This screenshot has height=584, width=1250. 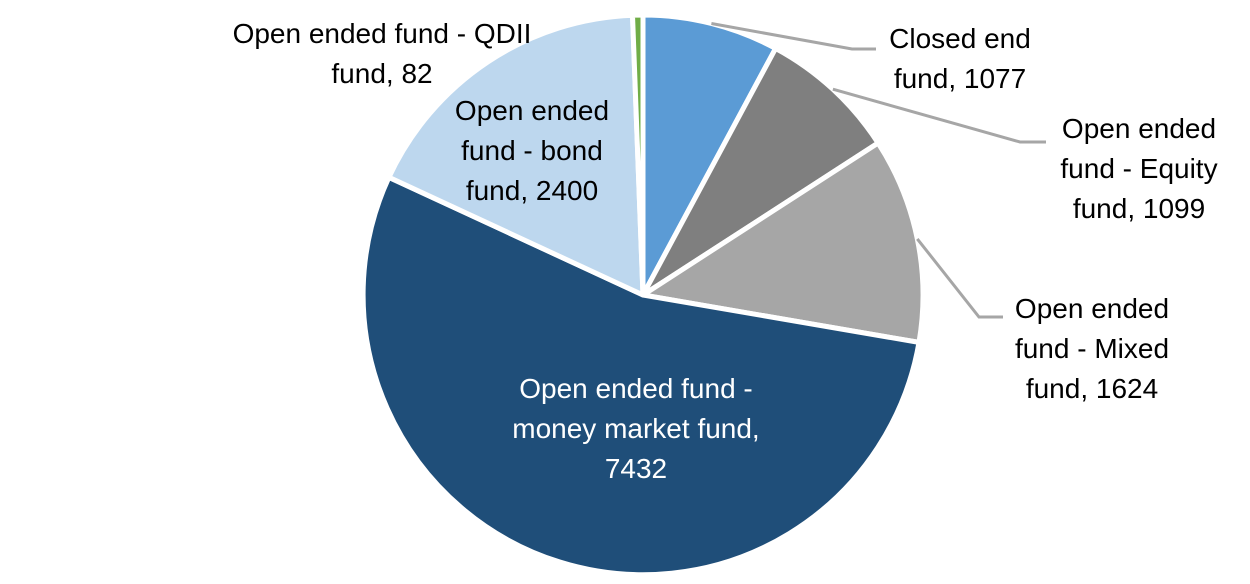 What do you see at coordinates (939, 115) in the screenshot?
I see `leader-line-open-ended-equity-fund` at bounding box center [939, 115].